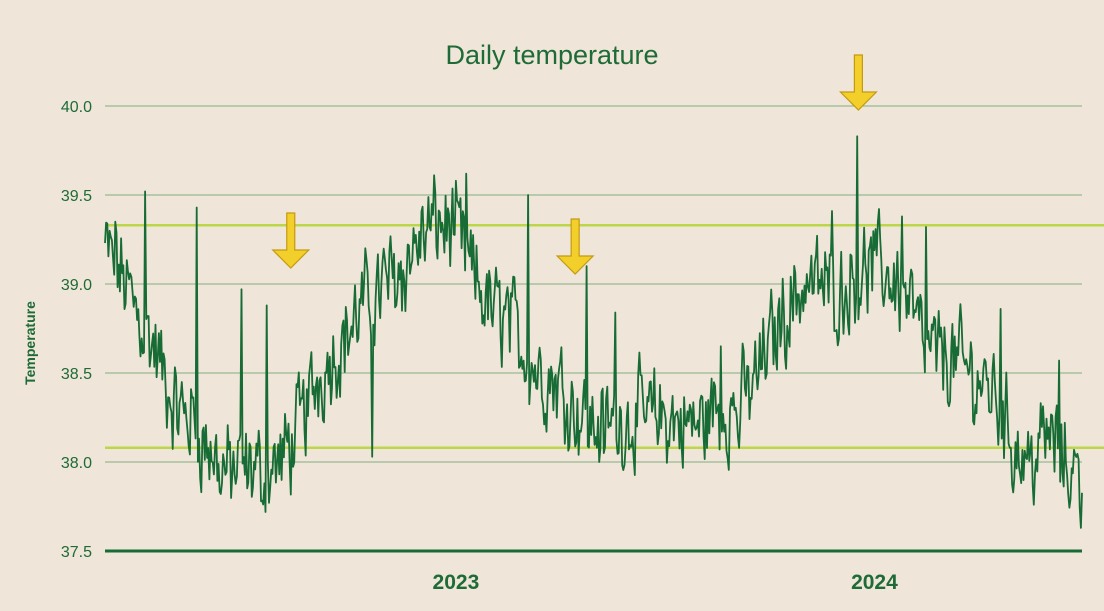 The height and width of the screenshot is (611, 1104). I want to click on chart-title: Daily temperature, so click(551, 55).